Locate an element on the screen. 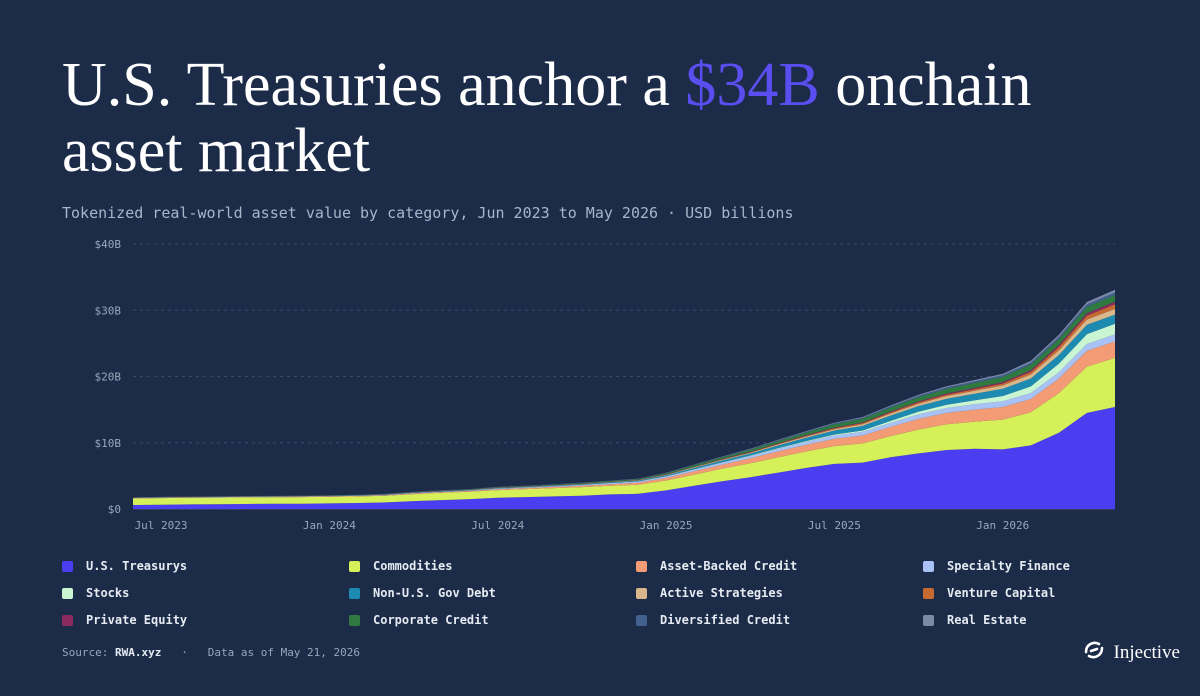  legend-label: Venture Capital is located at coordinates (1001, 593).